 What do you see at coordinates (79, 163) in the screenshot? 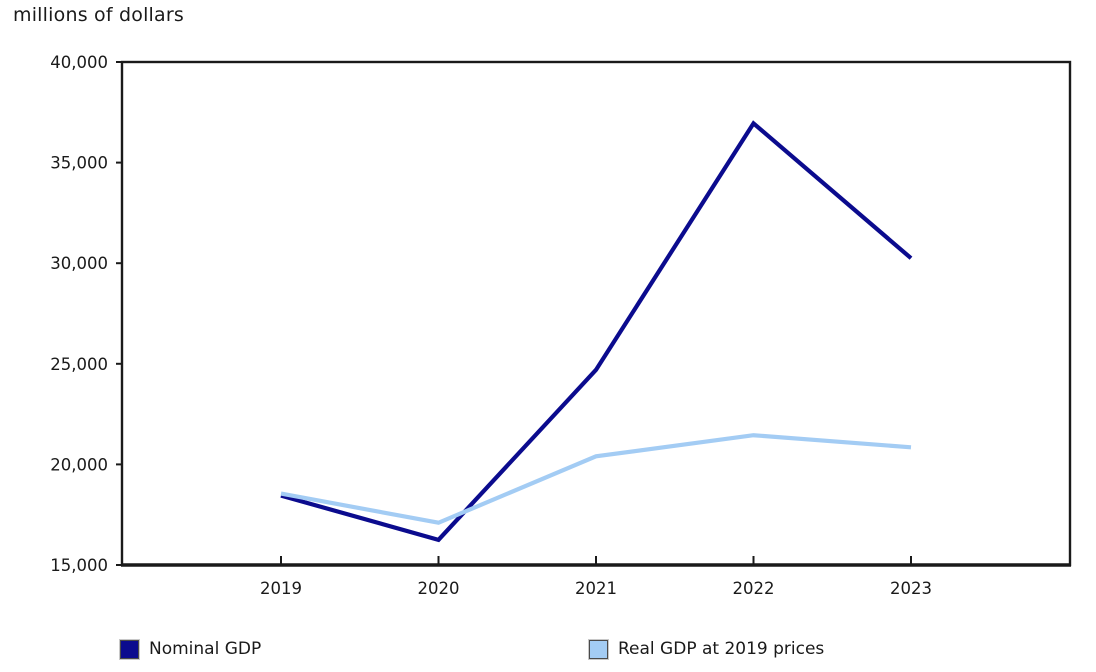
I see `y-tick-label: 35,000` at bounding box center [79, 163].